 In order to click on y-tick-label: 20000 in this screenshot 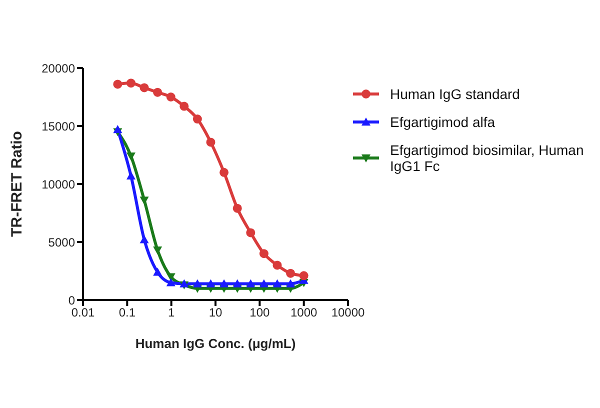, I will do `click(59, 68)`.